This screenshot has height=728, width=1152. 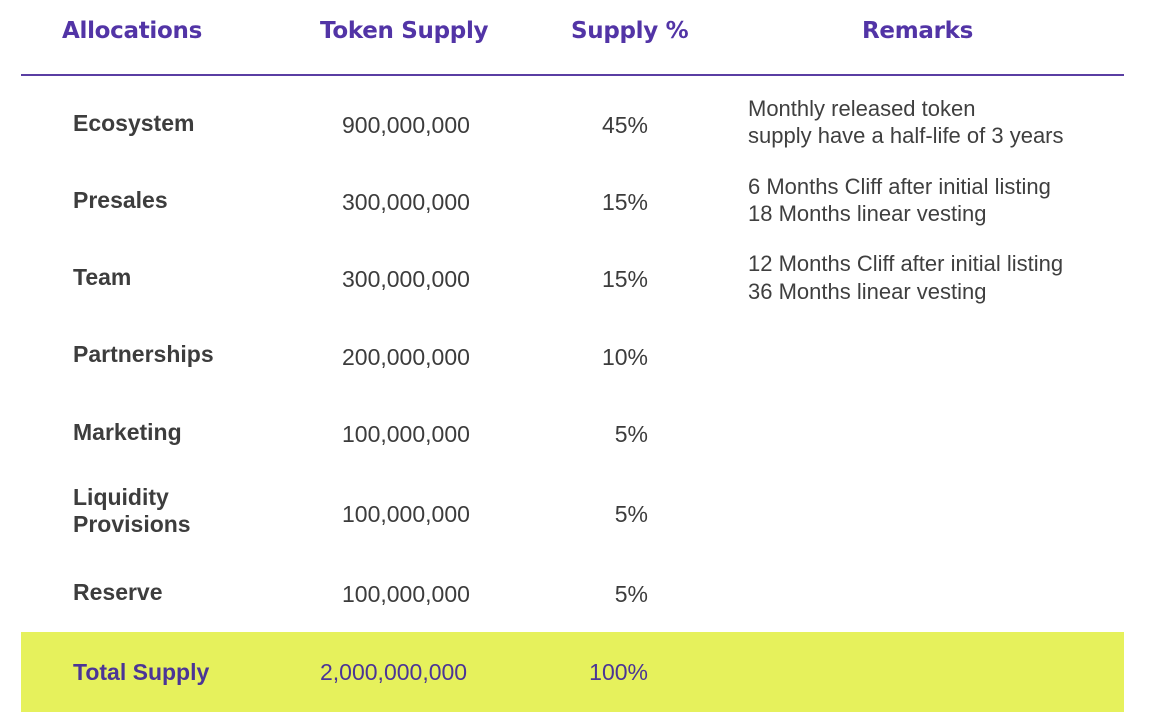 What do you see at coordinates (118, 592) in the screenshot?
I see `allocation-name: Reserve` at bounding box center [118, 592].